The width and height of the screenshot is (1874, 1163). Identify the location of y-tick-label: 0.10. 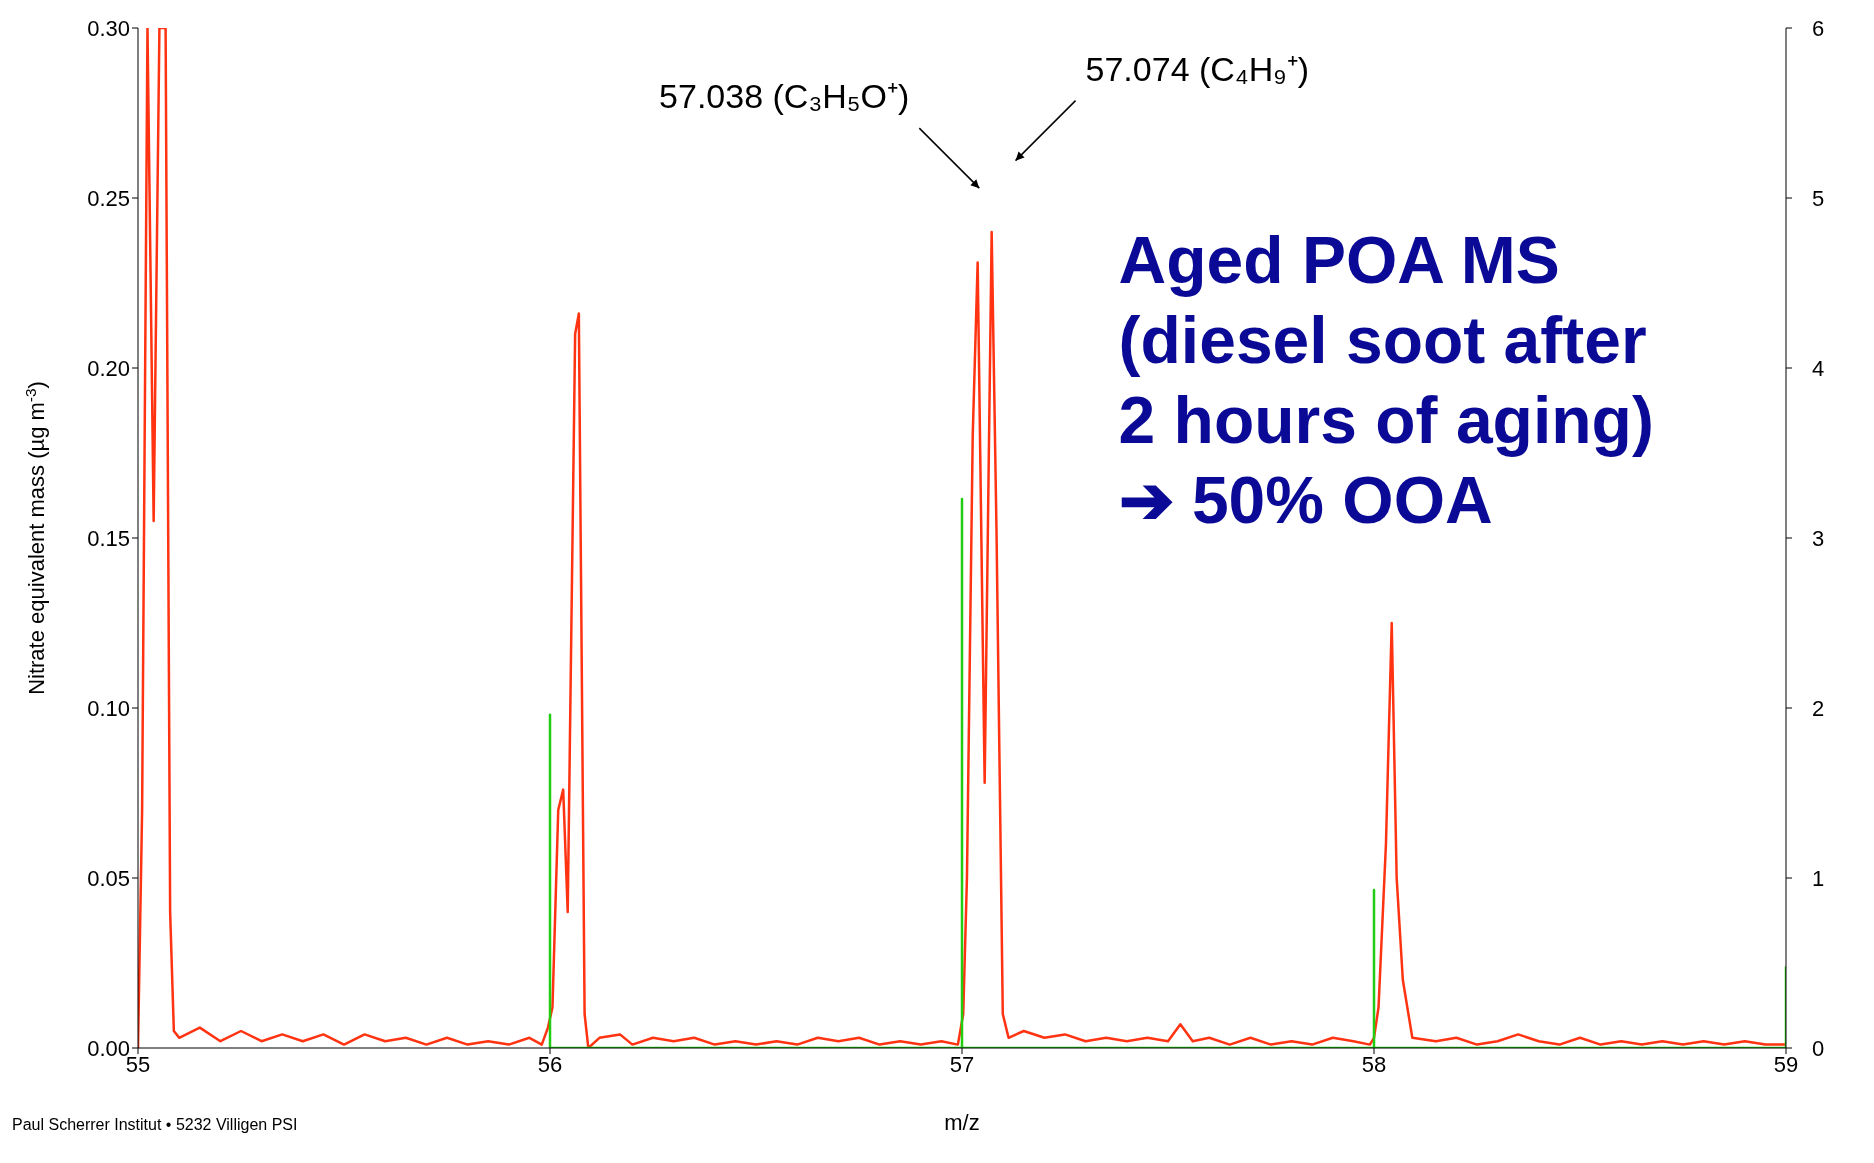
(108, 708).